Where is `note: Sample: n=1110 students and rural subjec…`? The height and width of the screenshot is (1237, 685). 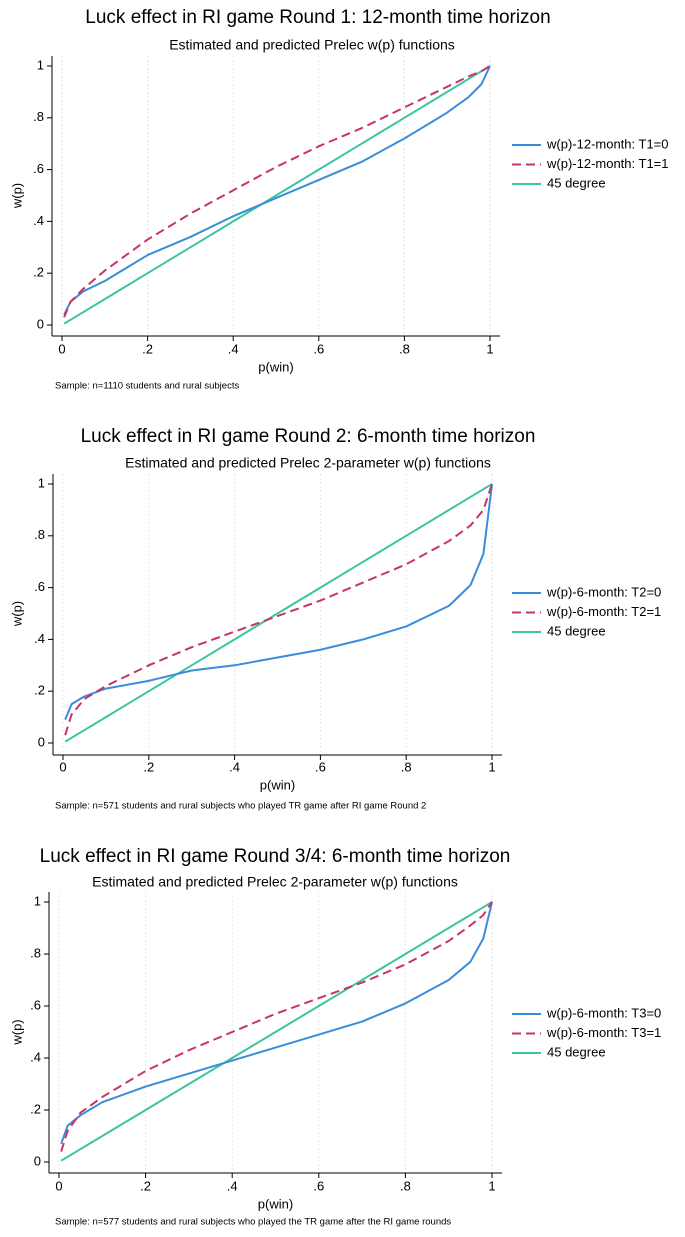
note: Sample: n=1110 students and rural subjec… is located at coordinates (147, 386).